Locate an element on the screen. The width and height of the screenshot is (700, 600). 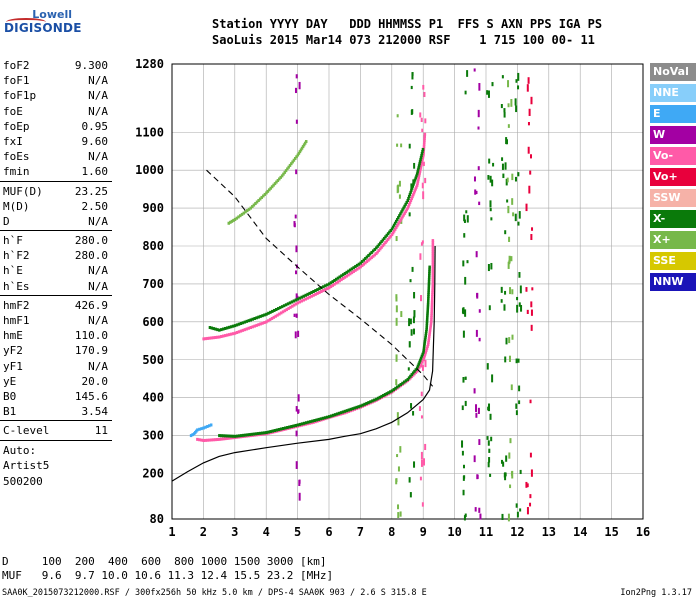
param-name: foF1 is located at coordinates (16, 81).